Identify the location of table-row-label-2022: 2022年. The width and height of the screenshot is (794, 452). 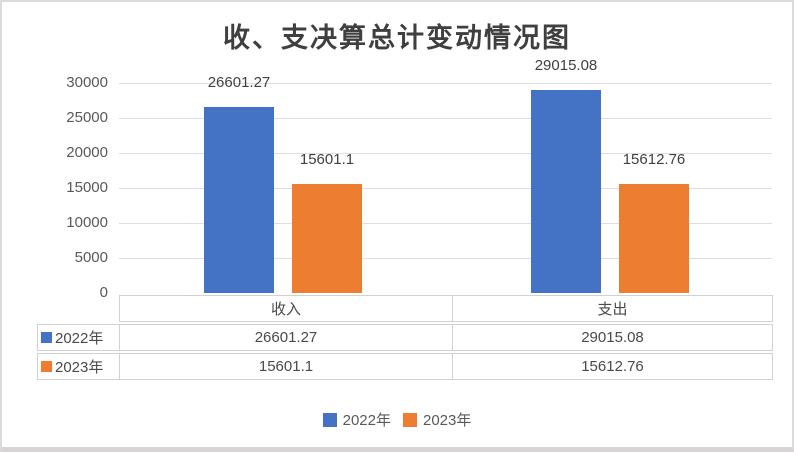
(78, 337).